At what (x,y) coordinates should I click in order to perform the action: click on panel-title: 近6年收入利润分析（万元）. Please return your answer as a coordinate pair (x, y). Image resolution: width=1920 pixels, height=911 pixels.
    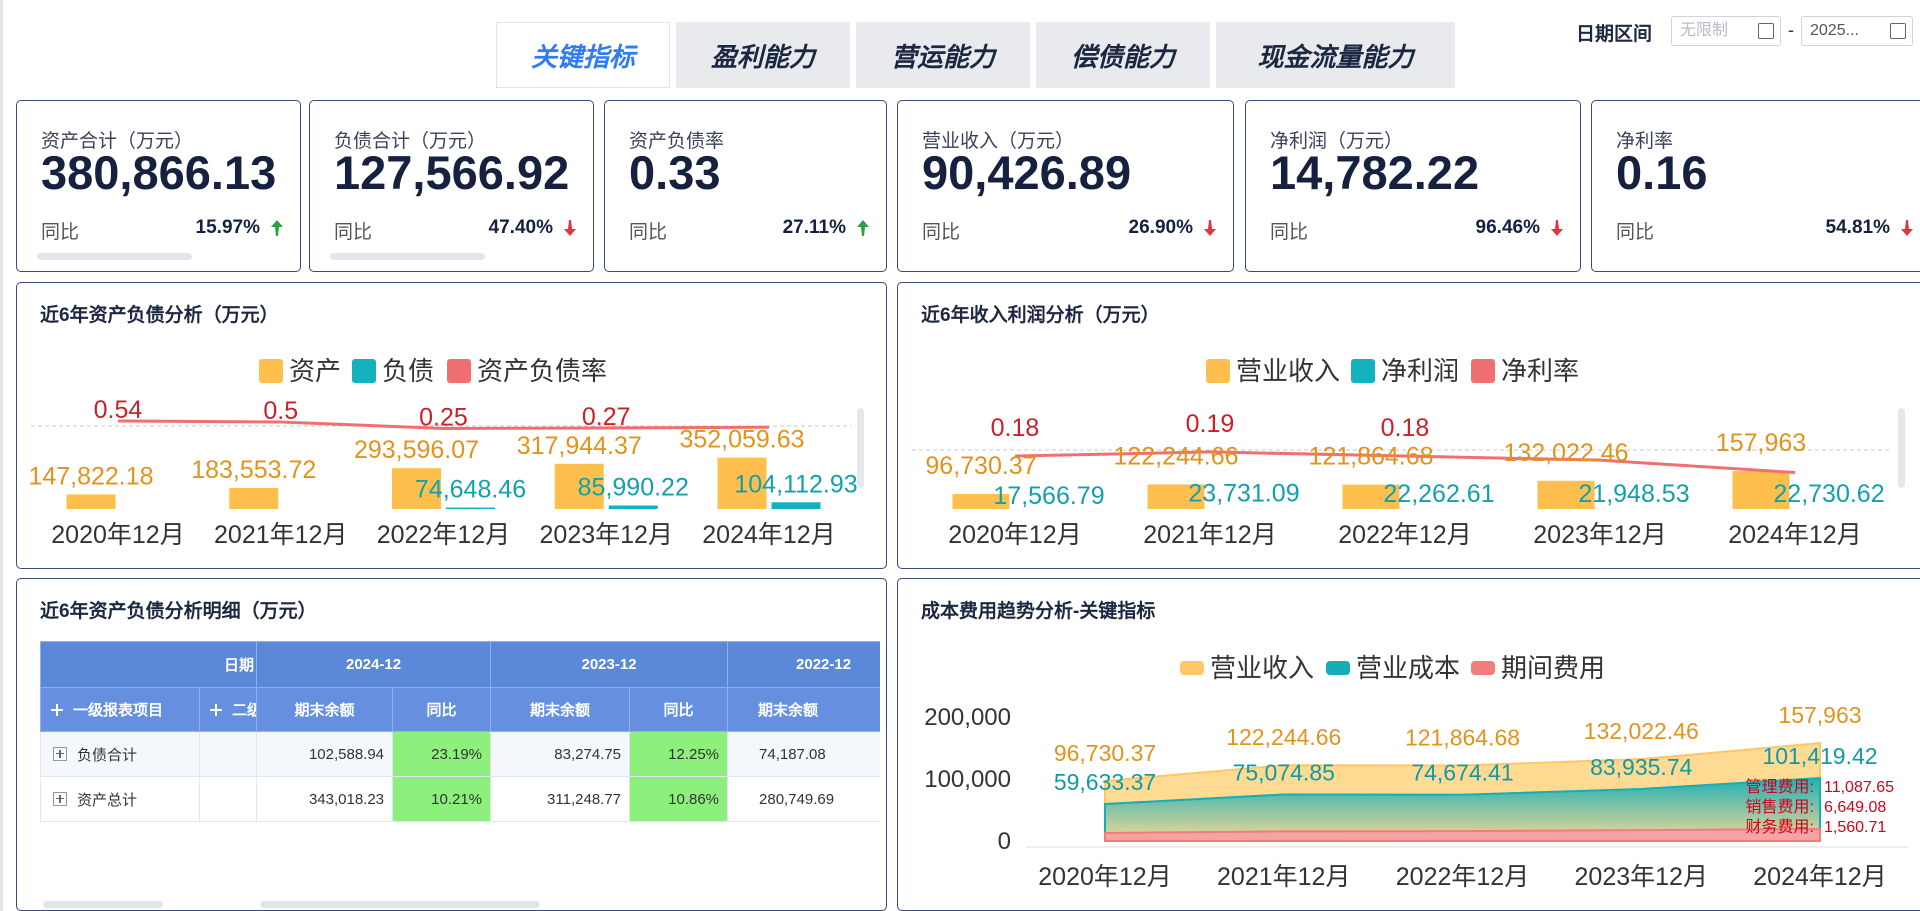
    Looking at the image, I should click on (1040, 315).